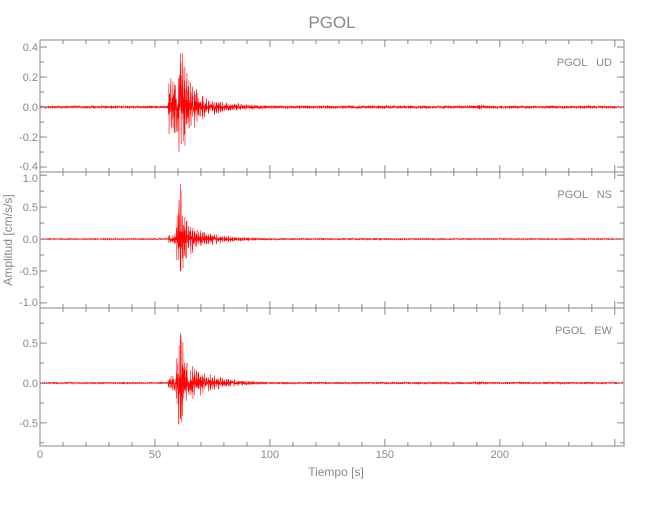 Image resolution: width=650 pixels, height=505 pixels. I want to click on y-tick-label: 0.4, so click(30, 48).